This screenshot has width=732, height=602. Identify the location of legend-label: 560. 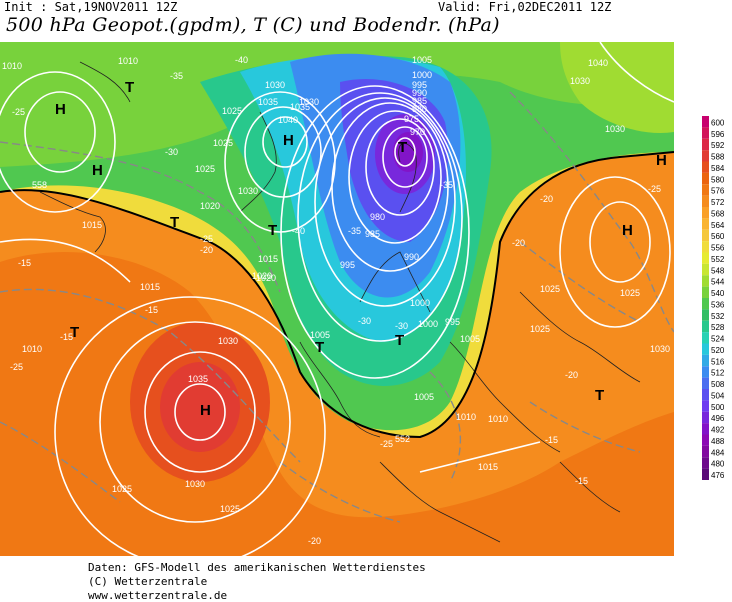
(718, 236).